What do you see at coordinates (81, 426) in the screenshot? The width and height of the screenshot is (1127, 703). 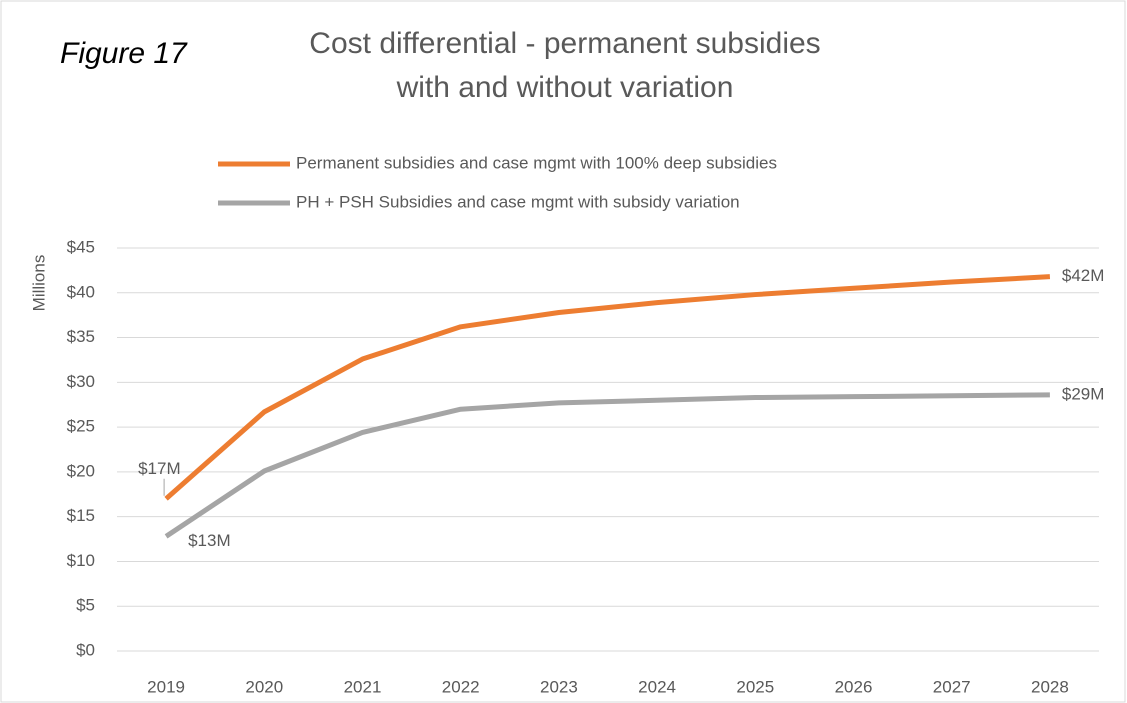 I see `y-tick-label: $25` at bounding box center [81, 426].